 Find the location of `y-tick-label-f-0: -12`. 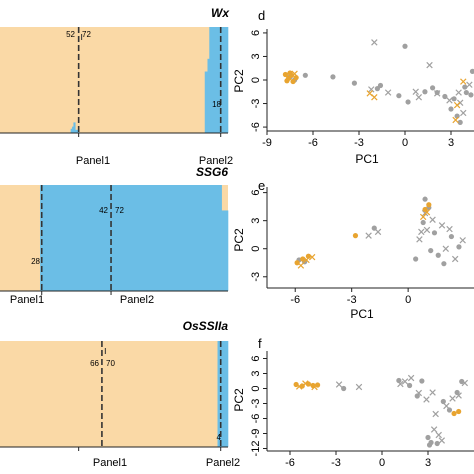

y-tick-label-f-0: -12 is located at coordinates (256, 449).